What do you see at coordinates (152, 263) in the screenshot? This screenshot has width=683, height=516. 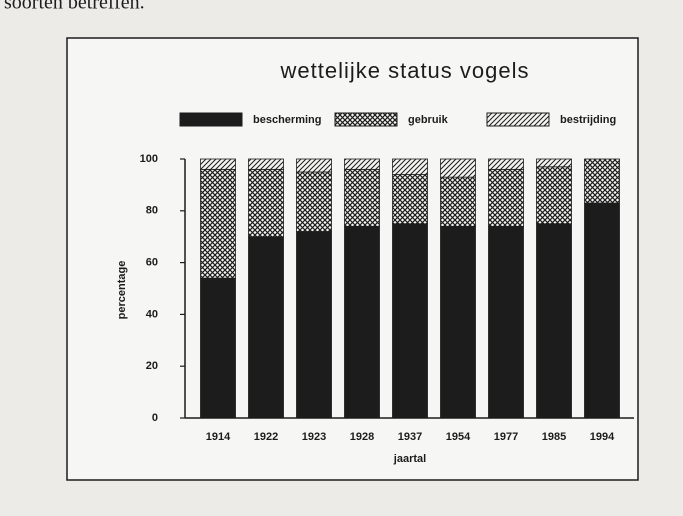 I see `y-tick-label: 60` at bounding box center [152, 263].